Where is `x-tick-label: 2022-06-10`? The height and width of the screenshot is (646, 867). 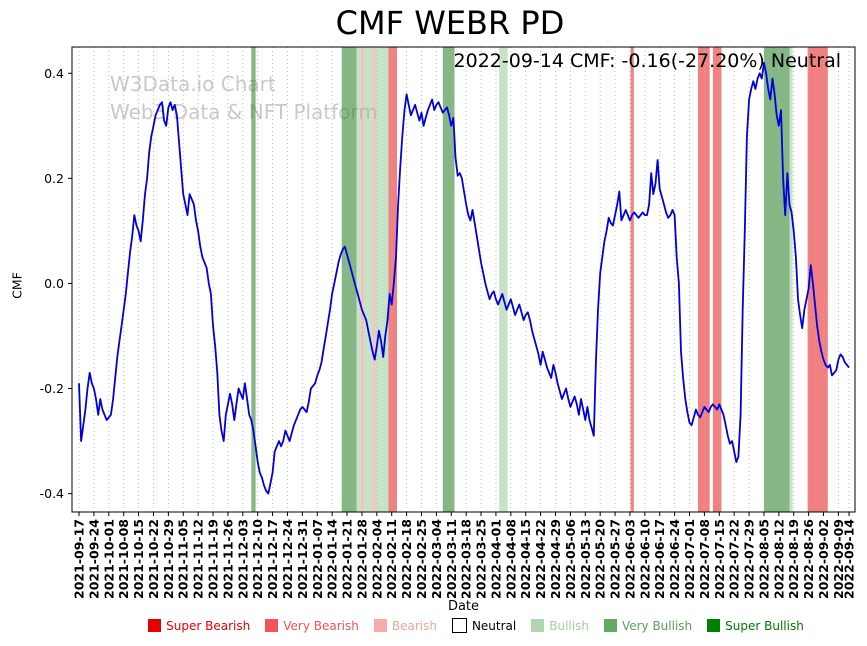 x-tick-label: 2022-06-10 is located at coordinates (644, 559).